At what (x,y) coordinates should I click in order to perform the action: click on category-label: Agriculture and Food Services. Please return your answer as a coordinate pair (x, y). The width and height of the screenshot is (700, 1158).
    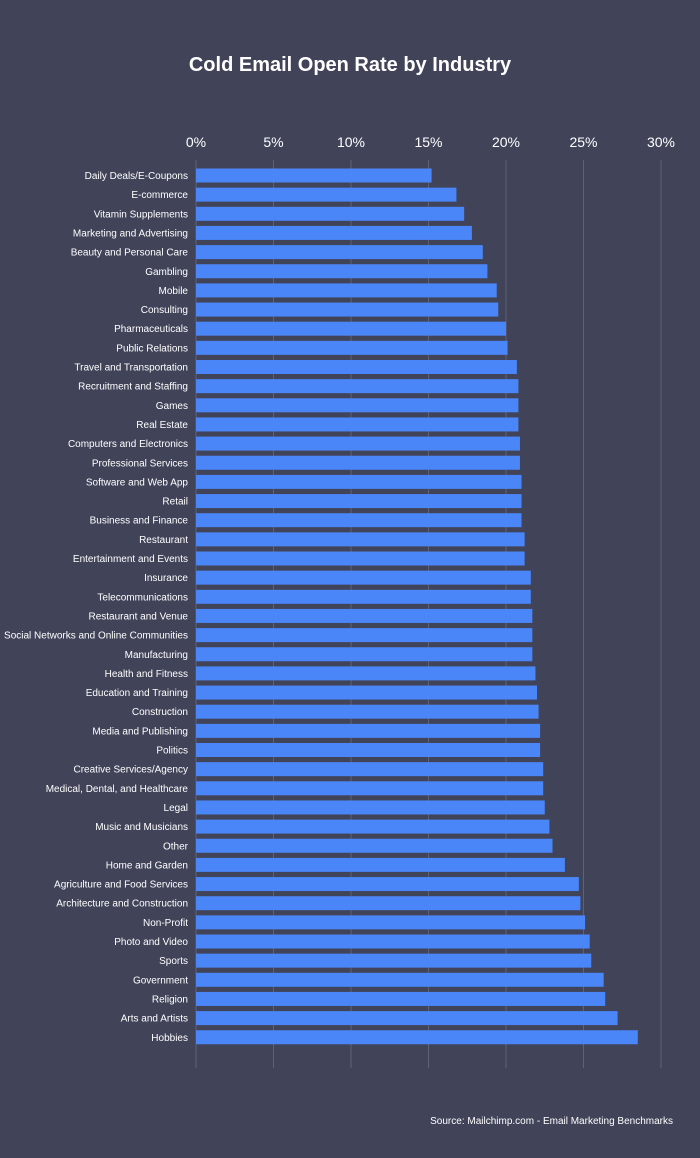
    Looking at the image, I should click on (121, 885).